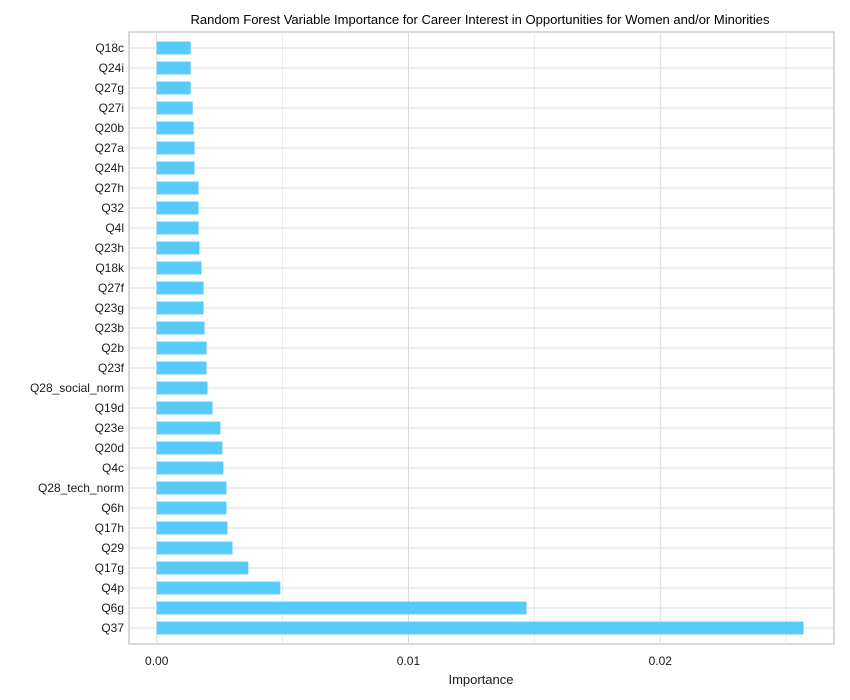 Image resolution: width=850 pixels, height=700 pixels. Describe the element at coordinates (109, 248) in the screenshot. I see `y-tick-label: Q23h` at that location.